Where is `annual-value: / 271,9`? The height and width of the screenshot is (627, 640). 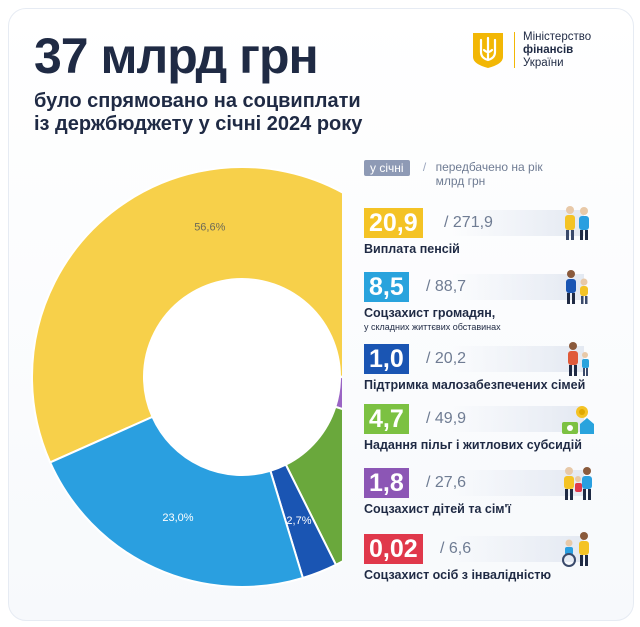 annual-value: / 271,9 is located at coordinates (468, 222).